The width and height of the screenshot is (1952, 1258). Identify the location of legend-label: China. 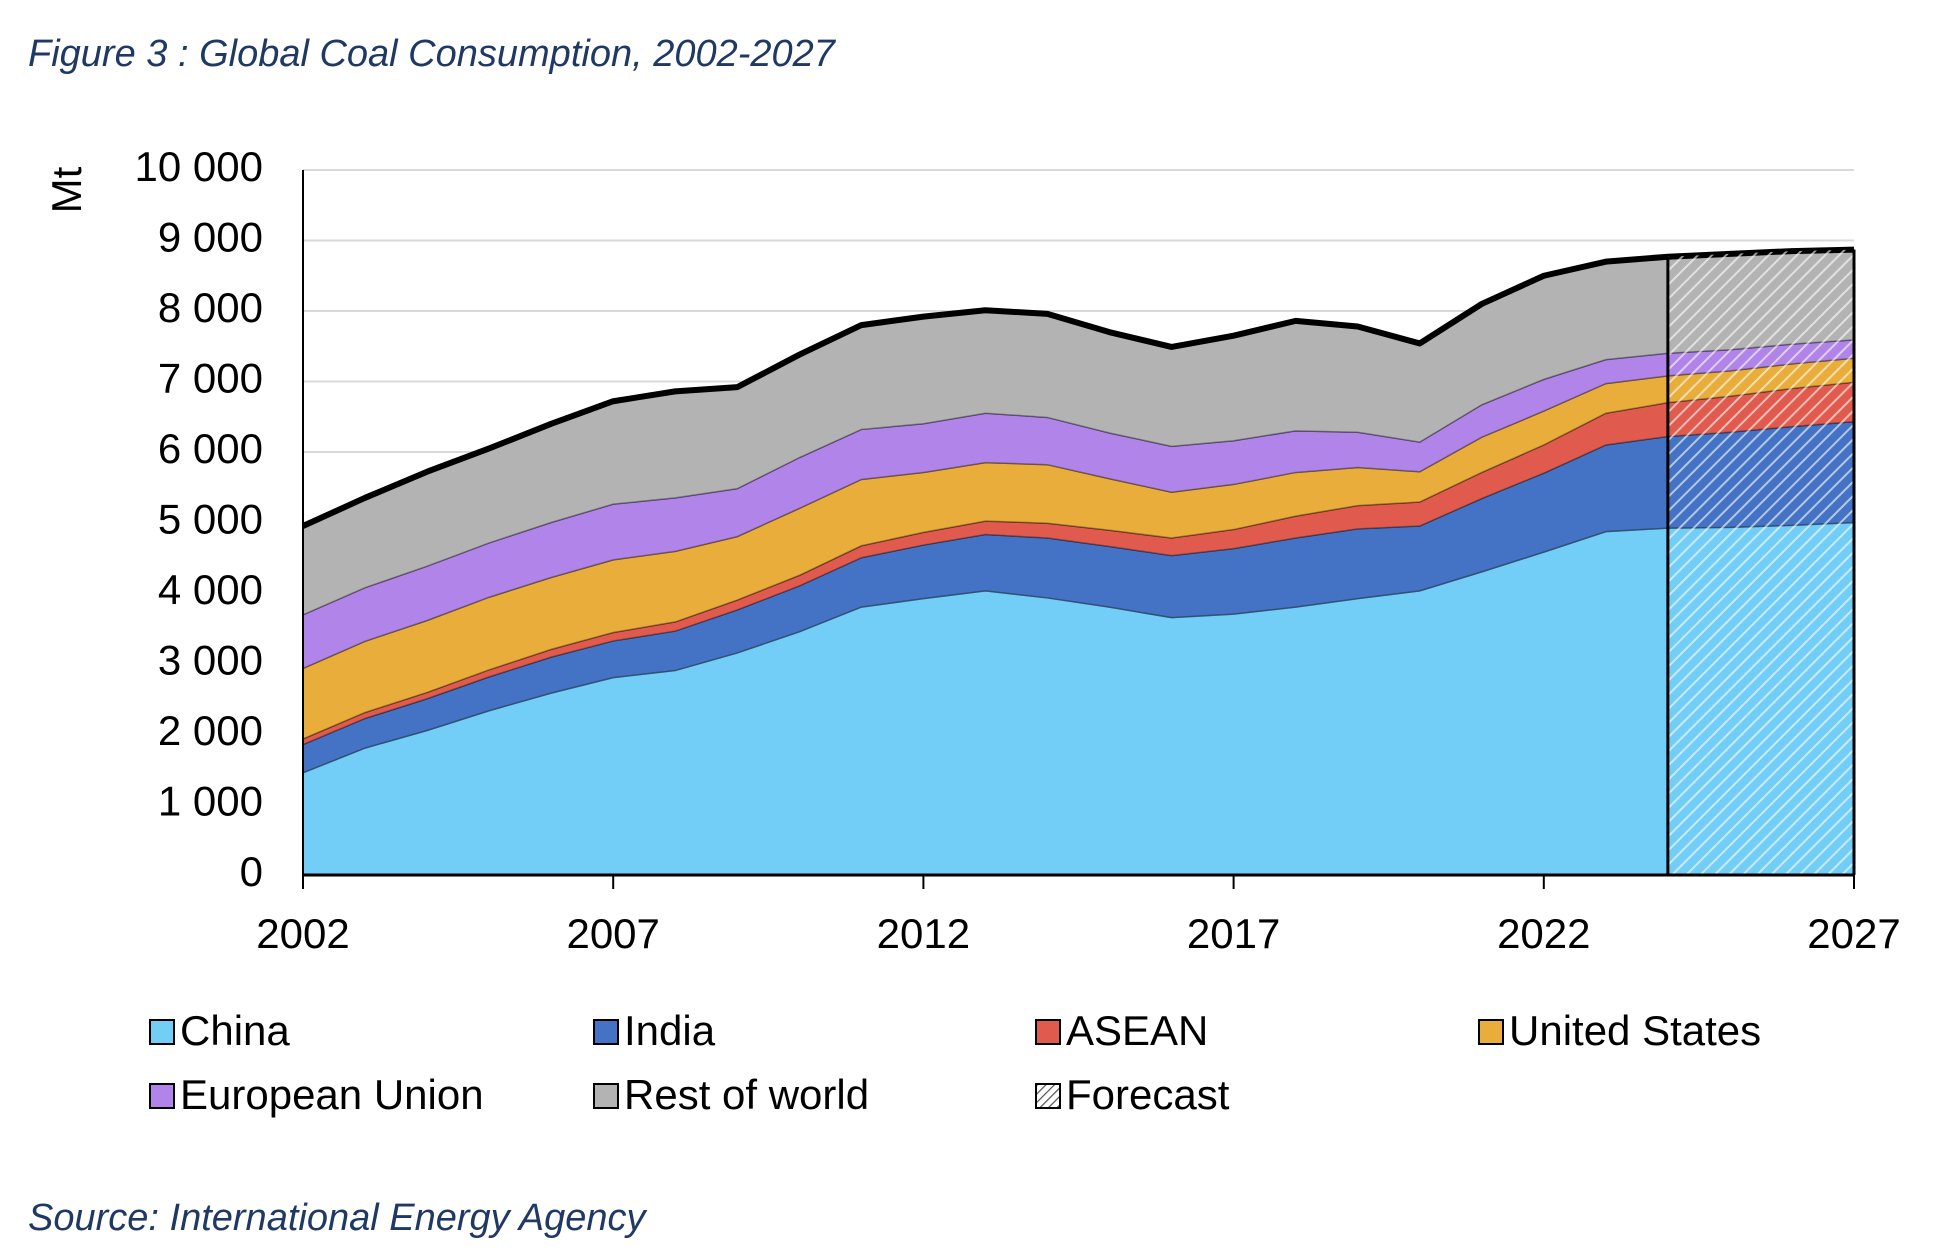
(235, 1030).